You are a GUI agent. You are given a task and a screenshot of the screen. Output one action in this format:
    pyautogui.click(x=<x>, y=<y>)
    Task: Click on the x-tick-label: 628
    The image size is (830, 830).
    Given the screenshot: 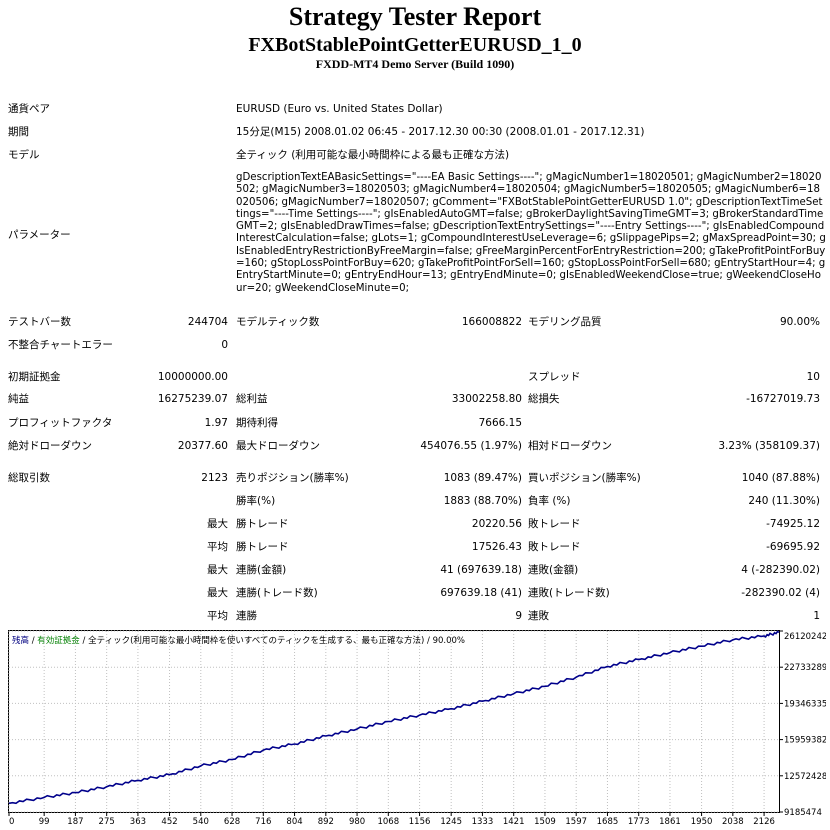 What is the action you would take?
    pyautogui.click(x=232, y=821)
    